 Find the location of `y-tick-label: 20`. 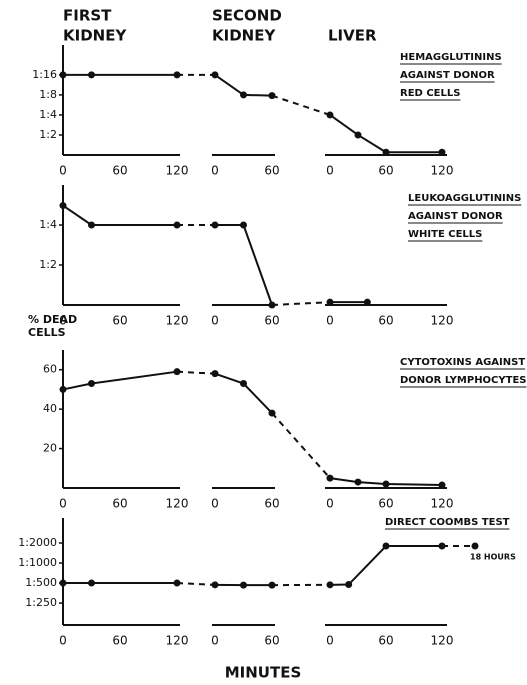

y-tick-label: 20 is located at coordinates (50, 448).